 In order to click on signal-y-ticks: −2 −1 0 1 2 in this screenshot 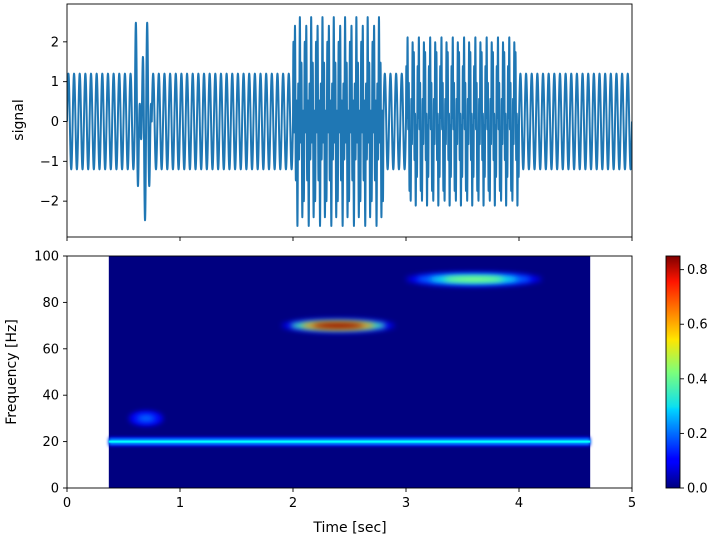, I will do `click(53, 122)`.